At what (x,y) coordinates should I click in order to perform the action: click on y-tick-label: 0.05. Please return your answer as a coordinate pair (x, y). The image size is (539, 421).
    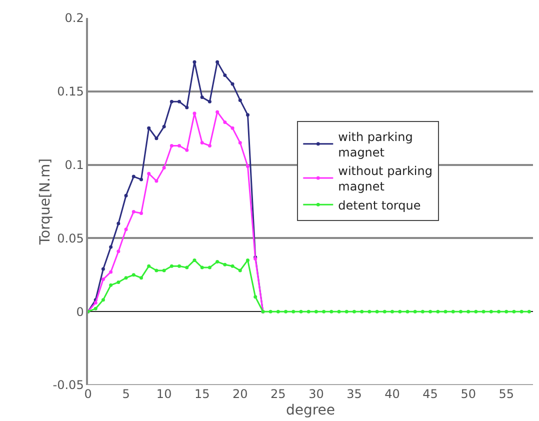
    Looking at the image, I should click on (70, 238).